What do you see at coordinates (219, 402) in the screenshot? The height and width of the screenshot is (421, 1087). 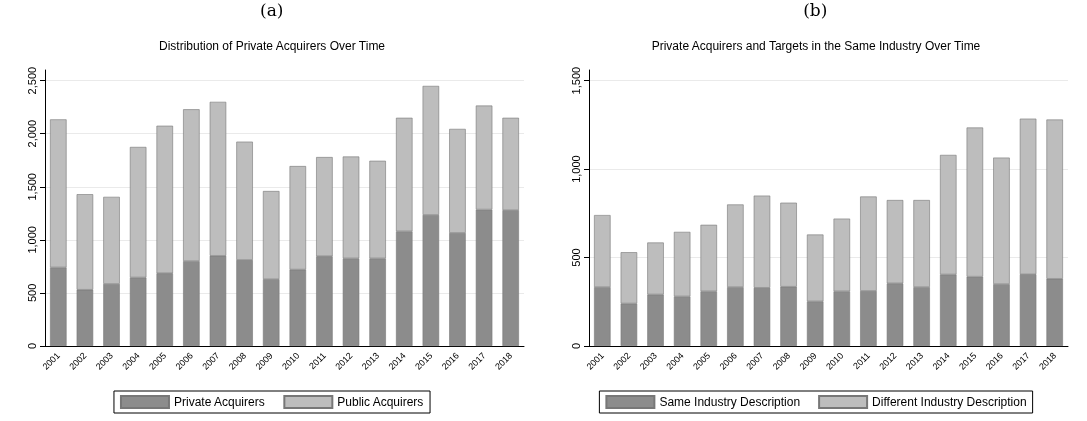 I see `legend-label: Private Acquirers` at bounding box center [219, 402].